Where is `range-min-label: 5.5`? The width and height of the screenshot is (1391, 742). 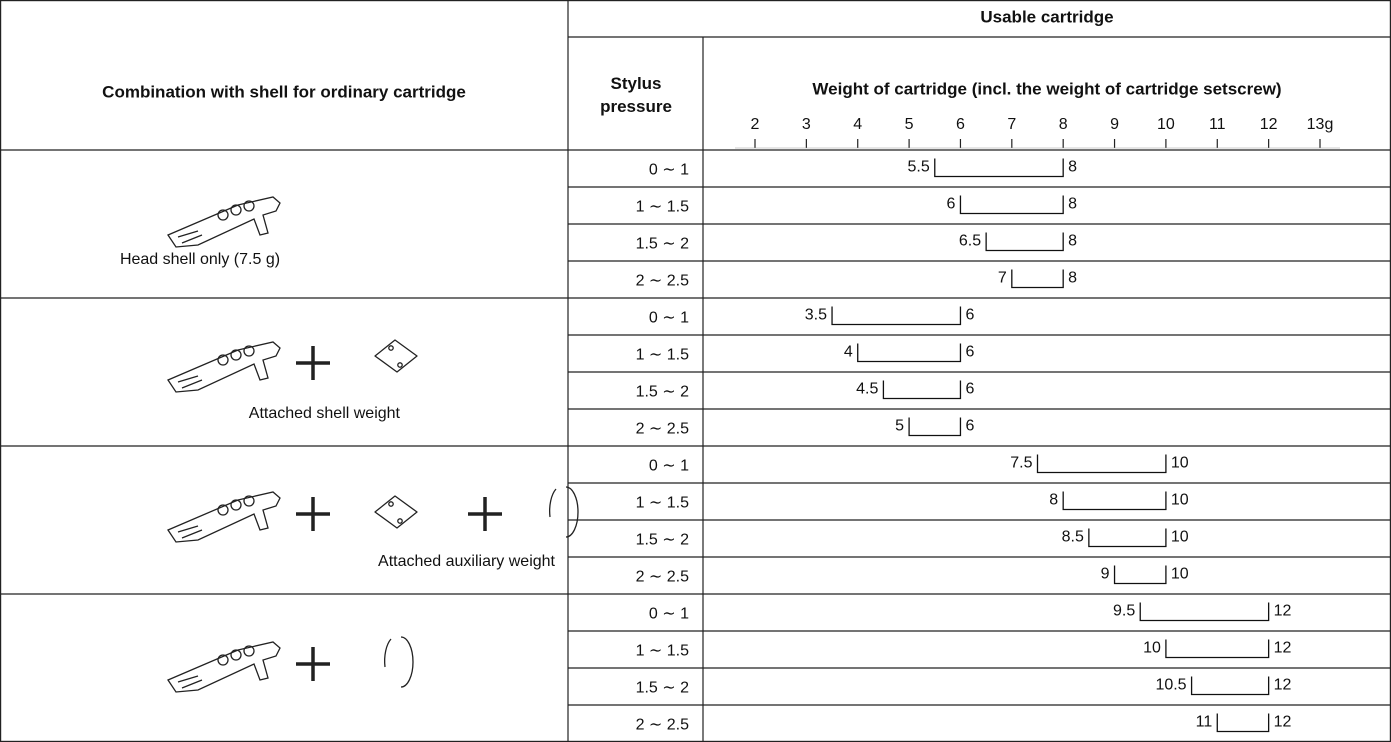 range-min-label: 5.5 is located at coordinates (919, 167).